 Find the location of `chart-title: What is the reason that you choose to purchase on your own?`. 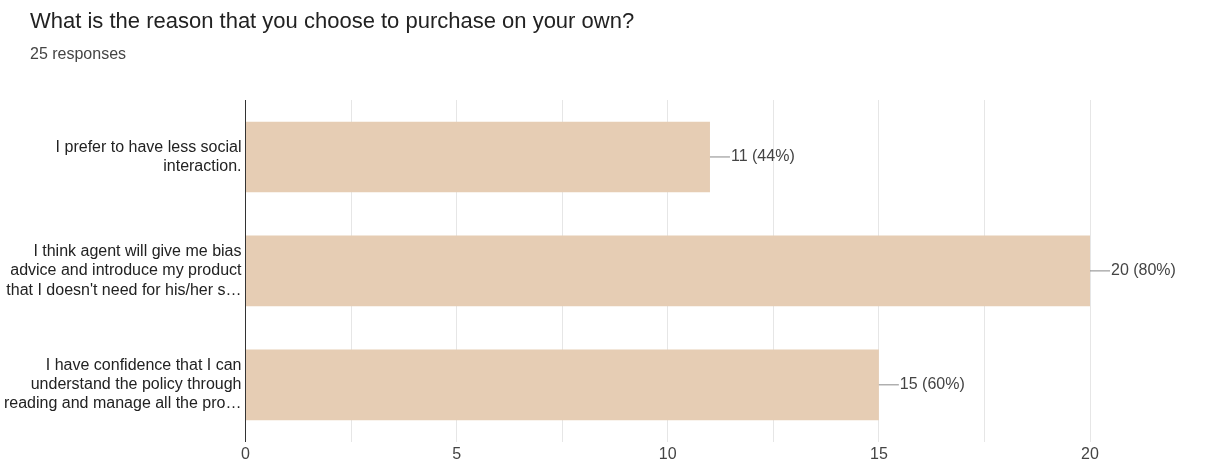

chart-title: What is the reason that you choose to purchase on your own? is located at coordinates (332, 21).